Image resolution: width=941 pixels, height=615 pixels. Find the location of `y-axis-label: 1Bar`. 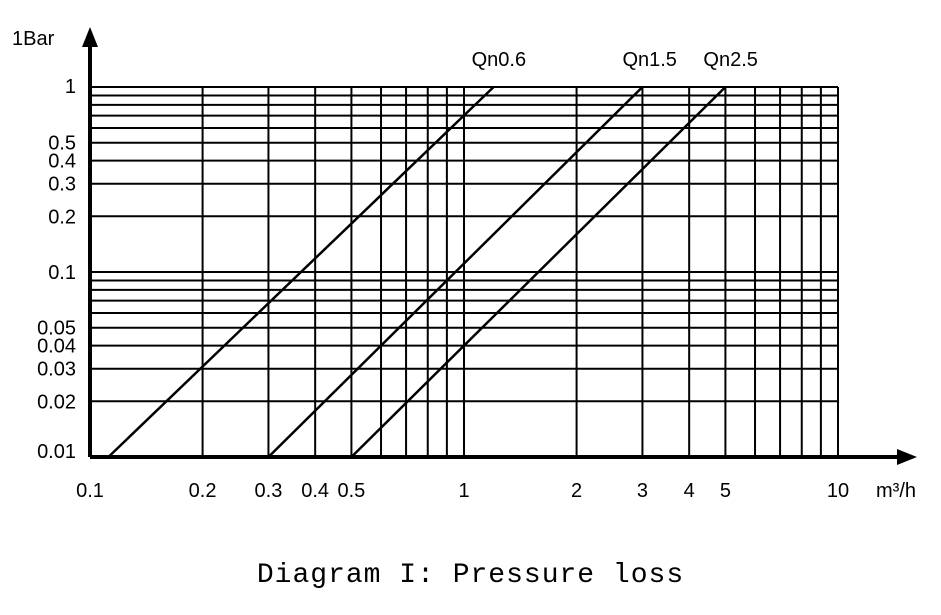

y-axis-label: 1Bar is located at coordinates (33, 39).